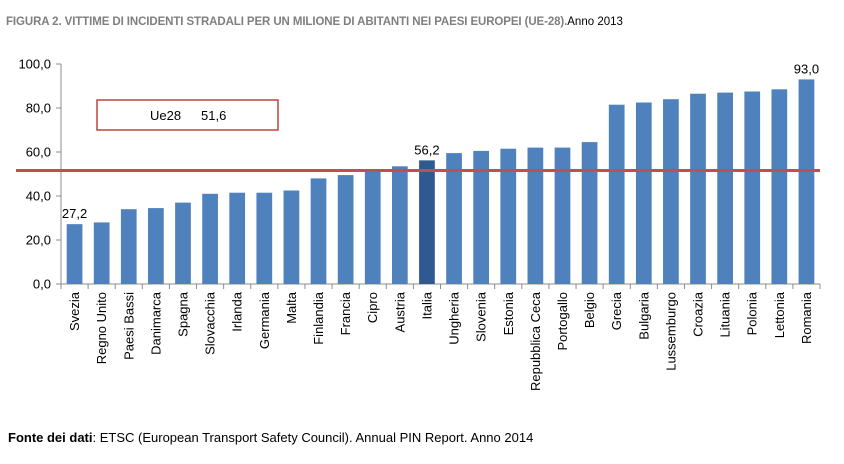 The width and height of the screenshot is (844, 464). I want to click on category-label: Slovenia, so click(481, 316).